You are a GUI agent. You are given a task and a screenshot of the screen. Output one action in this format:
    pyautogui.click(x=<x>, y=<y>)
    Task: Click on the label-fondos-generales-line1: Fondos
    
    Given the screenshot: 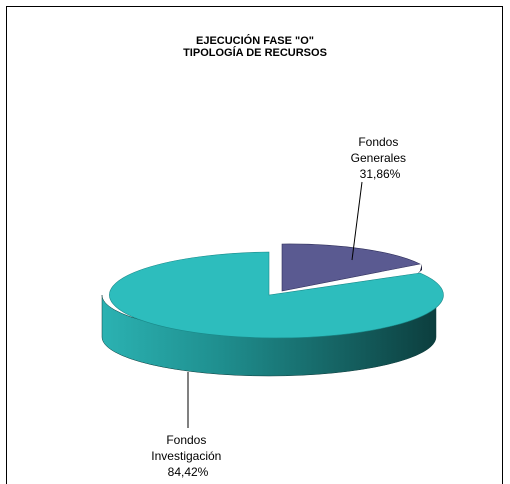 What is the action you would take?
    pyautogui.click(x=378, y=142)
    